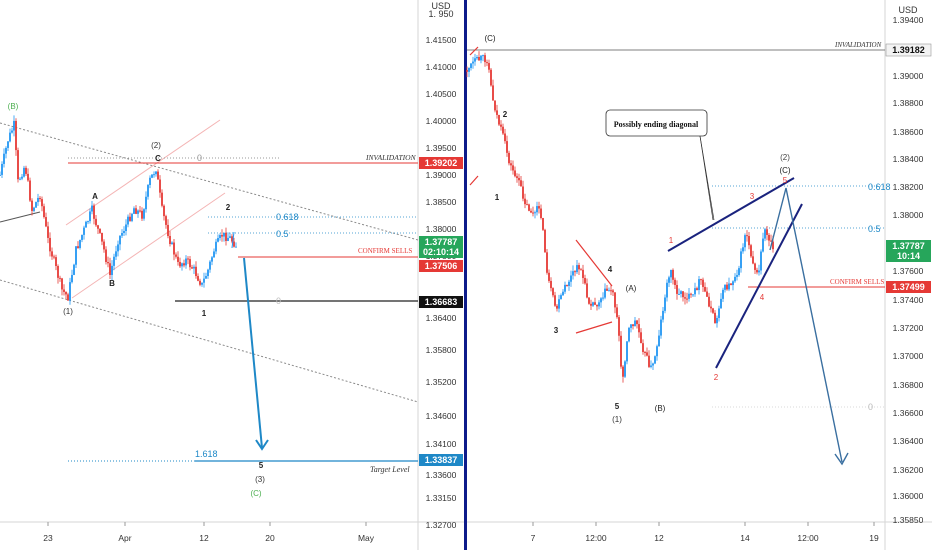  What do you see at coordinates (908, 187) in the screenshot?
I see `right-y-tick-label: 1.38200` at bounding box center [908, 187].